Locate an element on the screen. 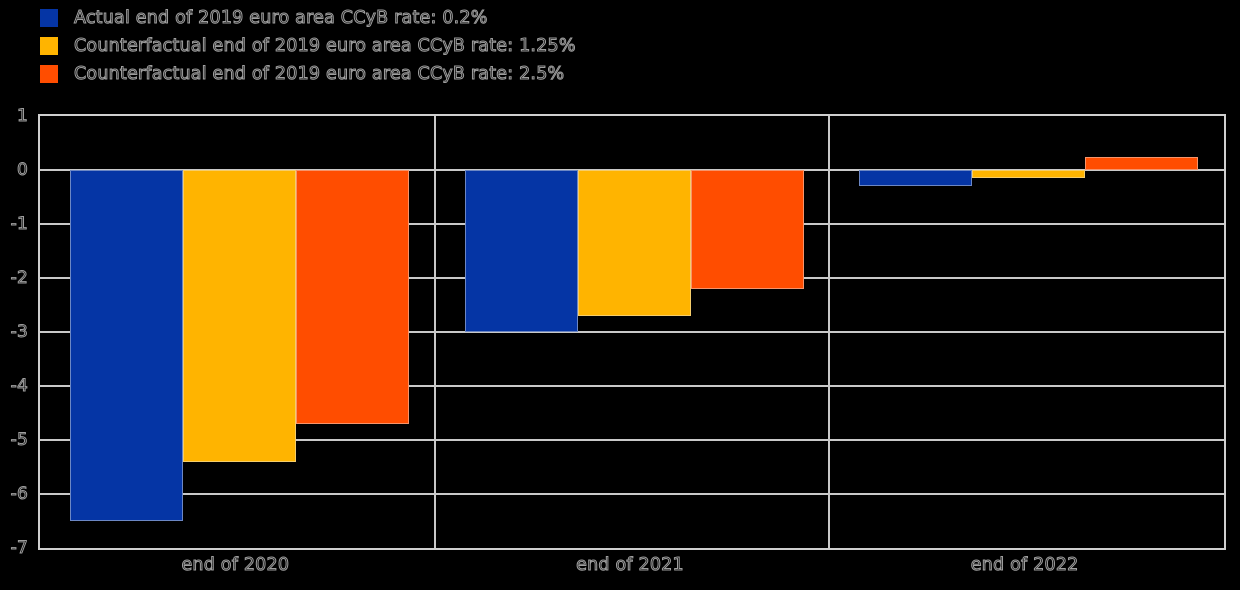 Image resolution: width=1240 pixels, height=590 pixels. legend-swatch-blue is located at coordinates (49, 18).